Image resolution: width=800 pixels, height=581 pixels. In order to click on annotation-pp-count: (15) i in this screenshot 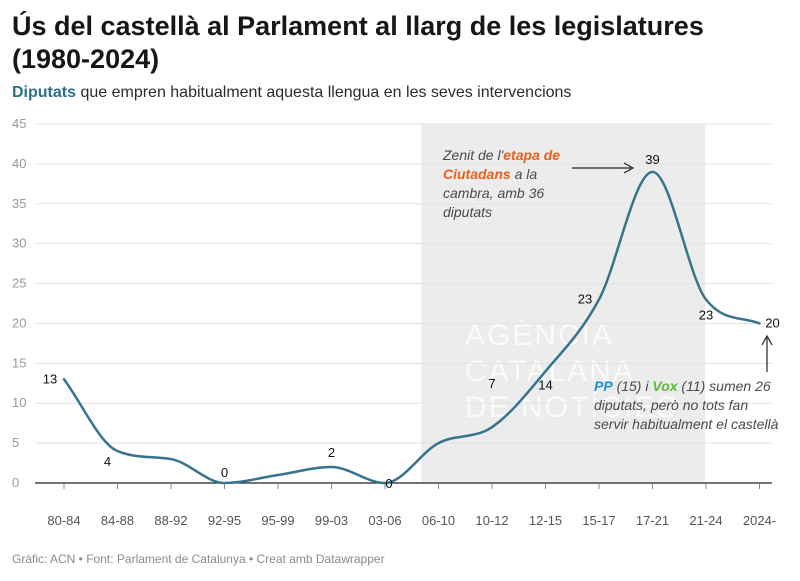, I will do `click(632, 386)`.